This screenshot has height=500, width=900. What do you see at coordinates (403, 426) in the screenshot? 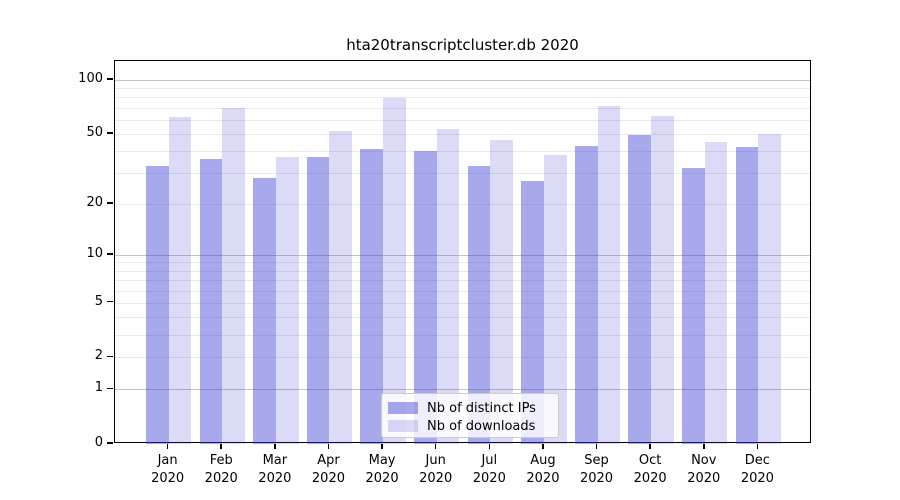
I see `legend-swatch-downloads` at bounding box center [403, 426].